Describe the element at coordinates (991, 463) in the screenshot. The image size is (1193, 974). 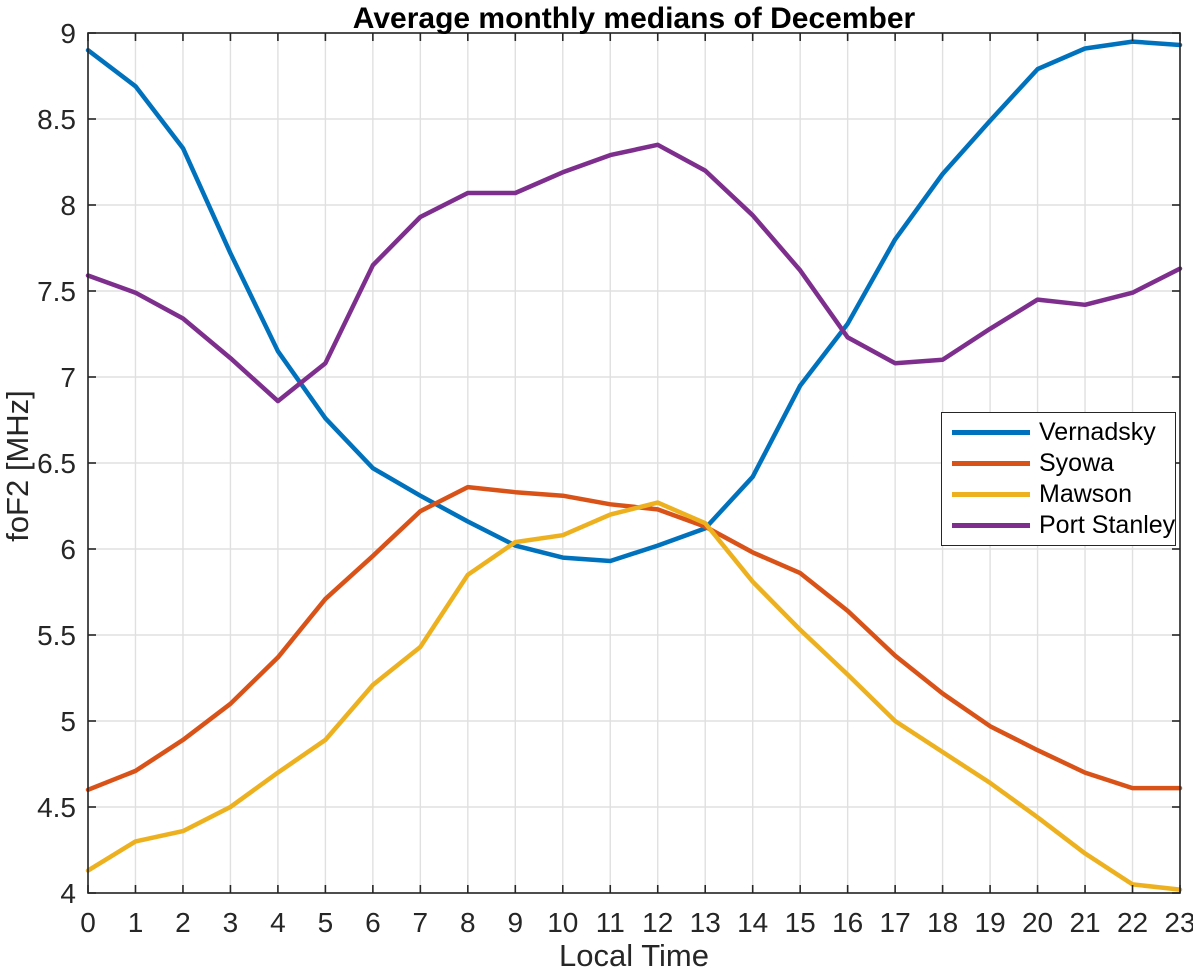
I see `legend-line-swatch-syowa` at that location.